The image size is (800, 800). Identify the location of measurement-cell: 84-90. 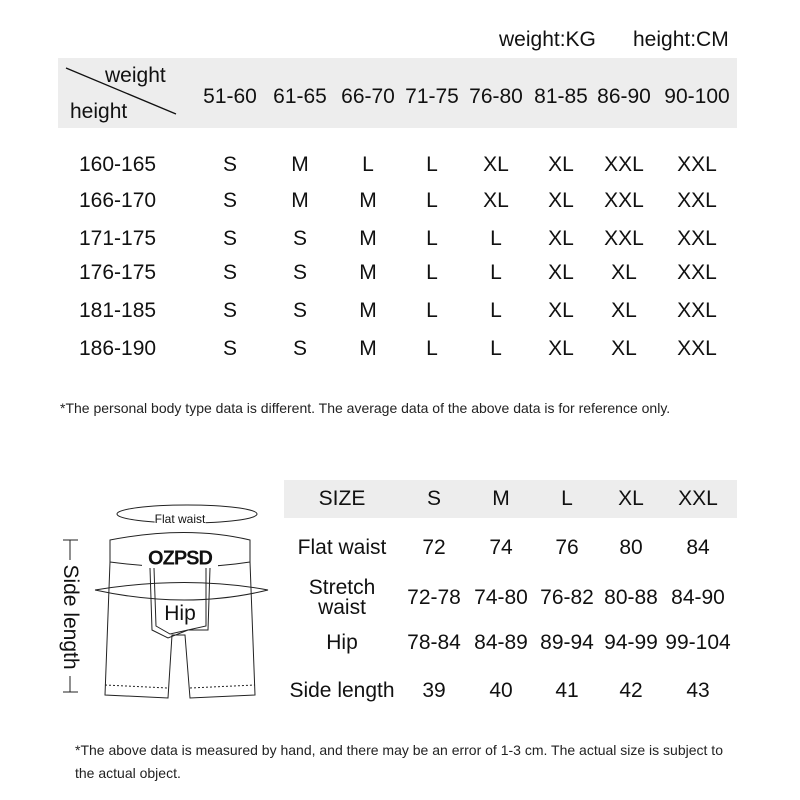
(698, 597).